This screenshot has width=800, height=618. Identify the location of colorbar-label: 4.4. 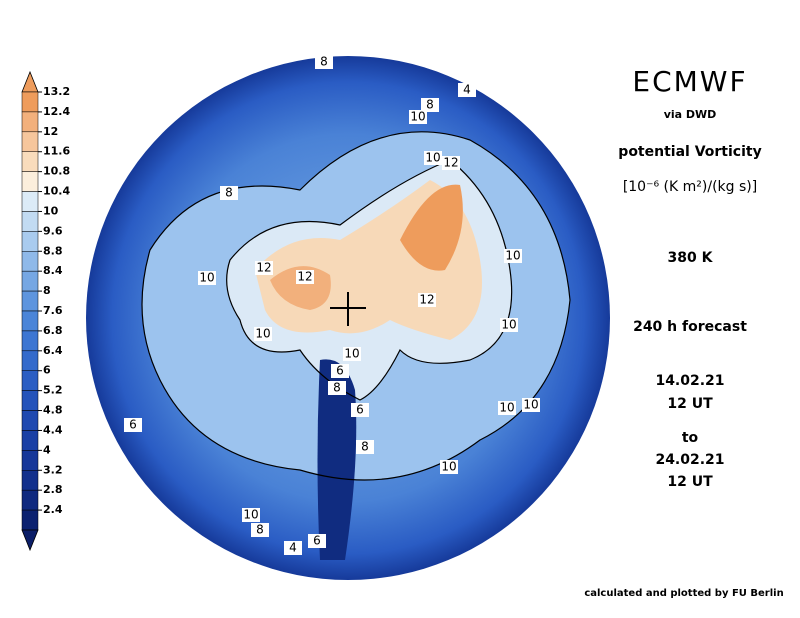
(53, 429).